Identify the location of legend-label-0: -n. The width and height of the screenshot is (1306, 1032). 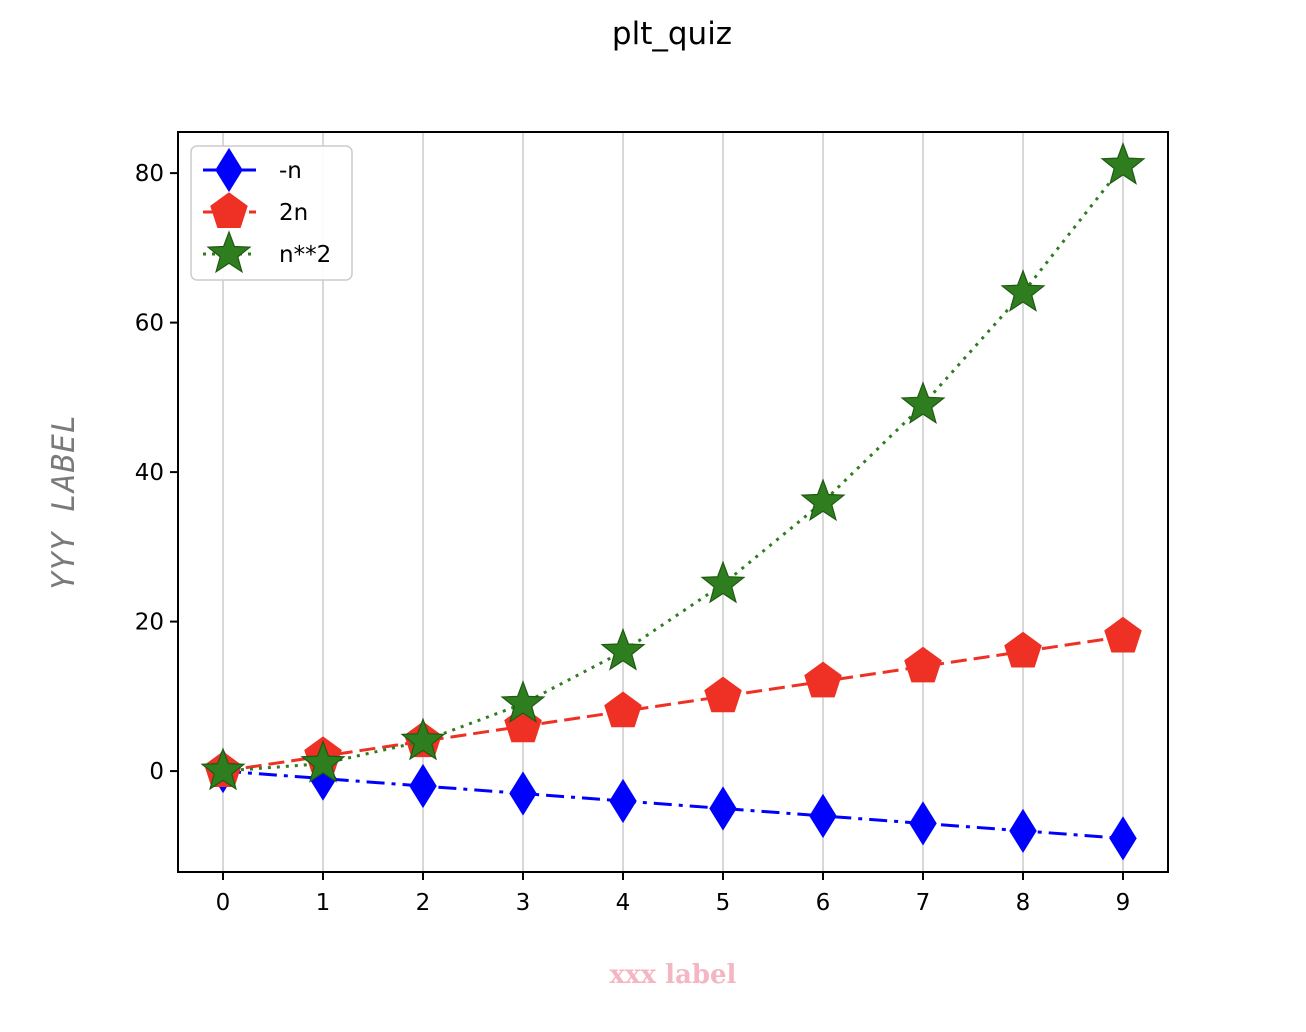
(290, 171).